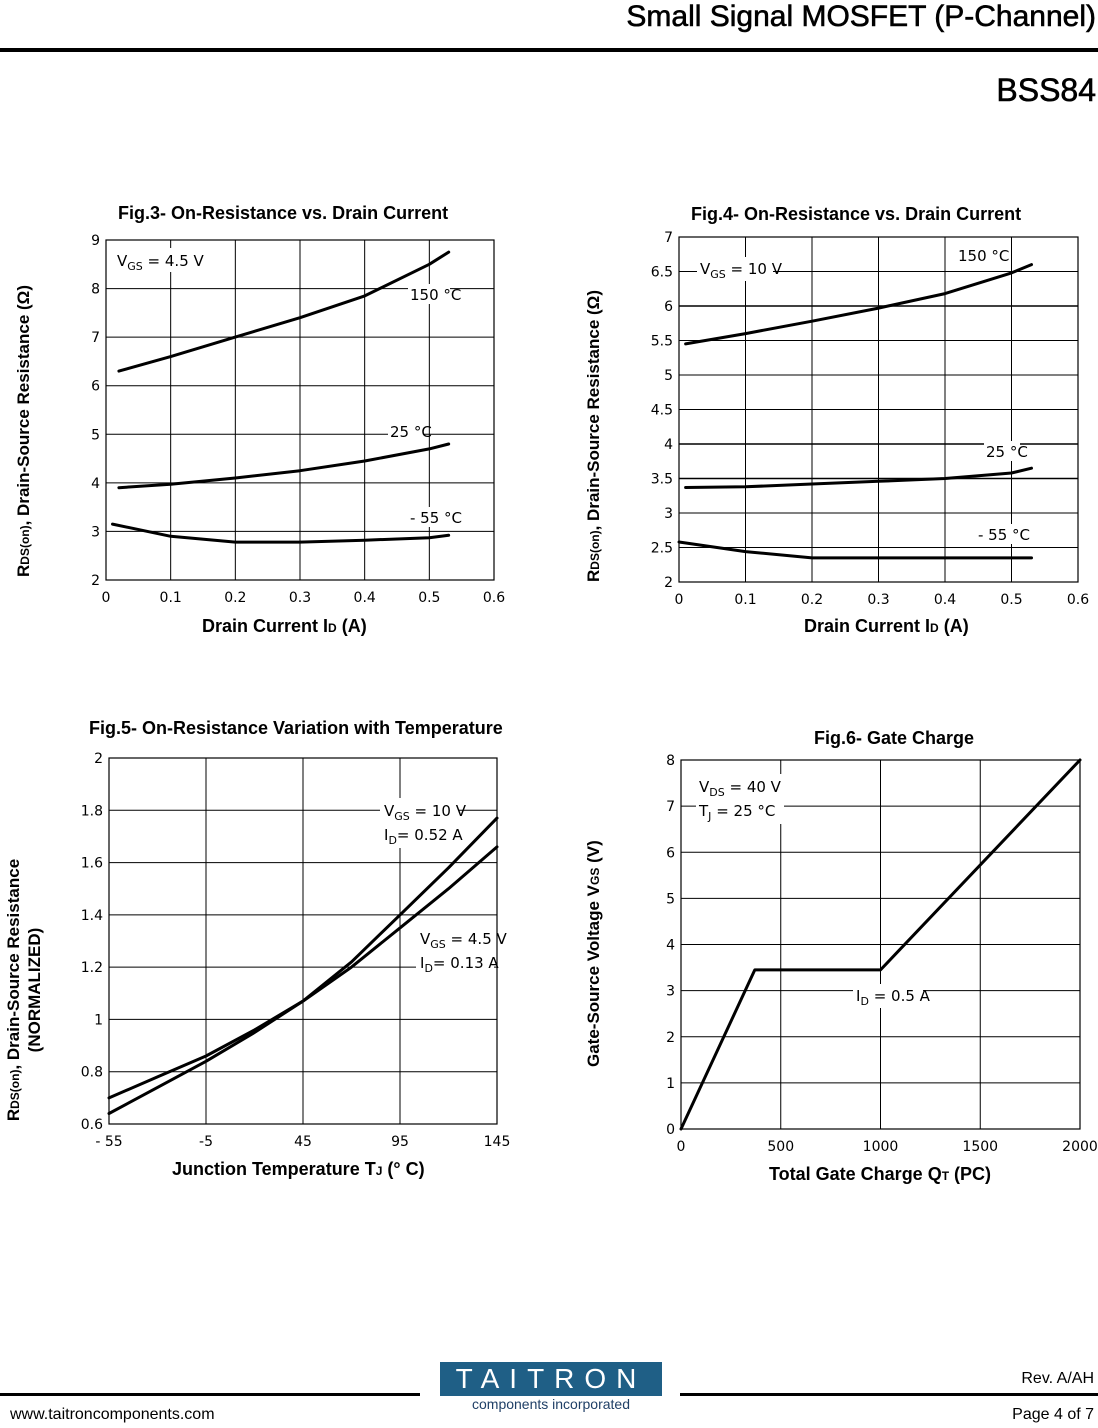 This screenshot has width=1098, height=1428. Describe the element at coordinates (303, 1142) in the screenshot. I see `x-tick-label: 45` at that location.